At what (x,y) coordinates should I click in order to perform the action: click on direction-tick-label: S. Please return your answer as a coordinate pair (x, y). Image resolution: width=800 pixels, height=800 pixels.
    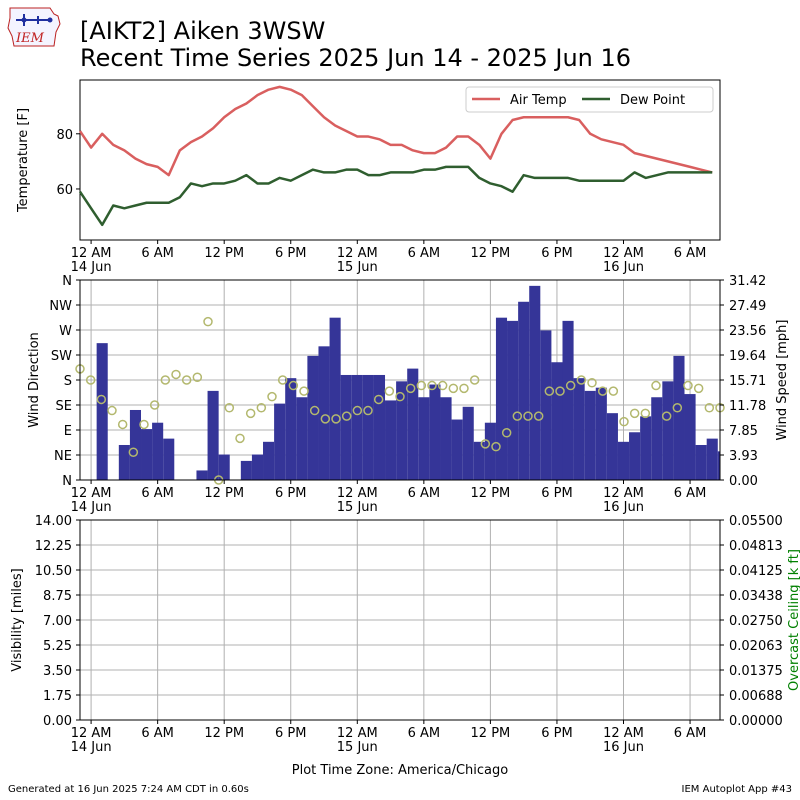
    Looking at the image, I should click on (68, 381).